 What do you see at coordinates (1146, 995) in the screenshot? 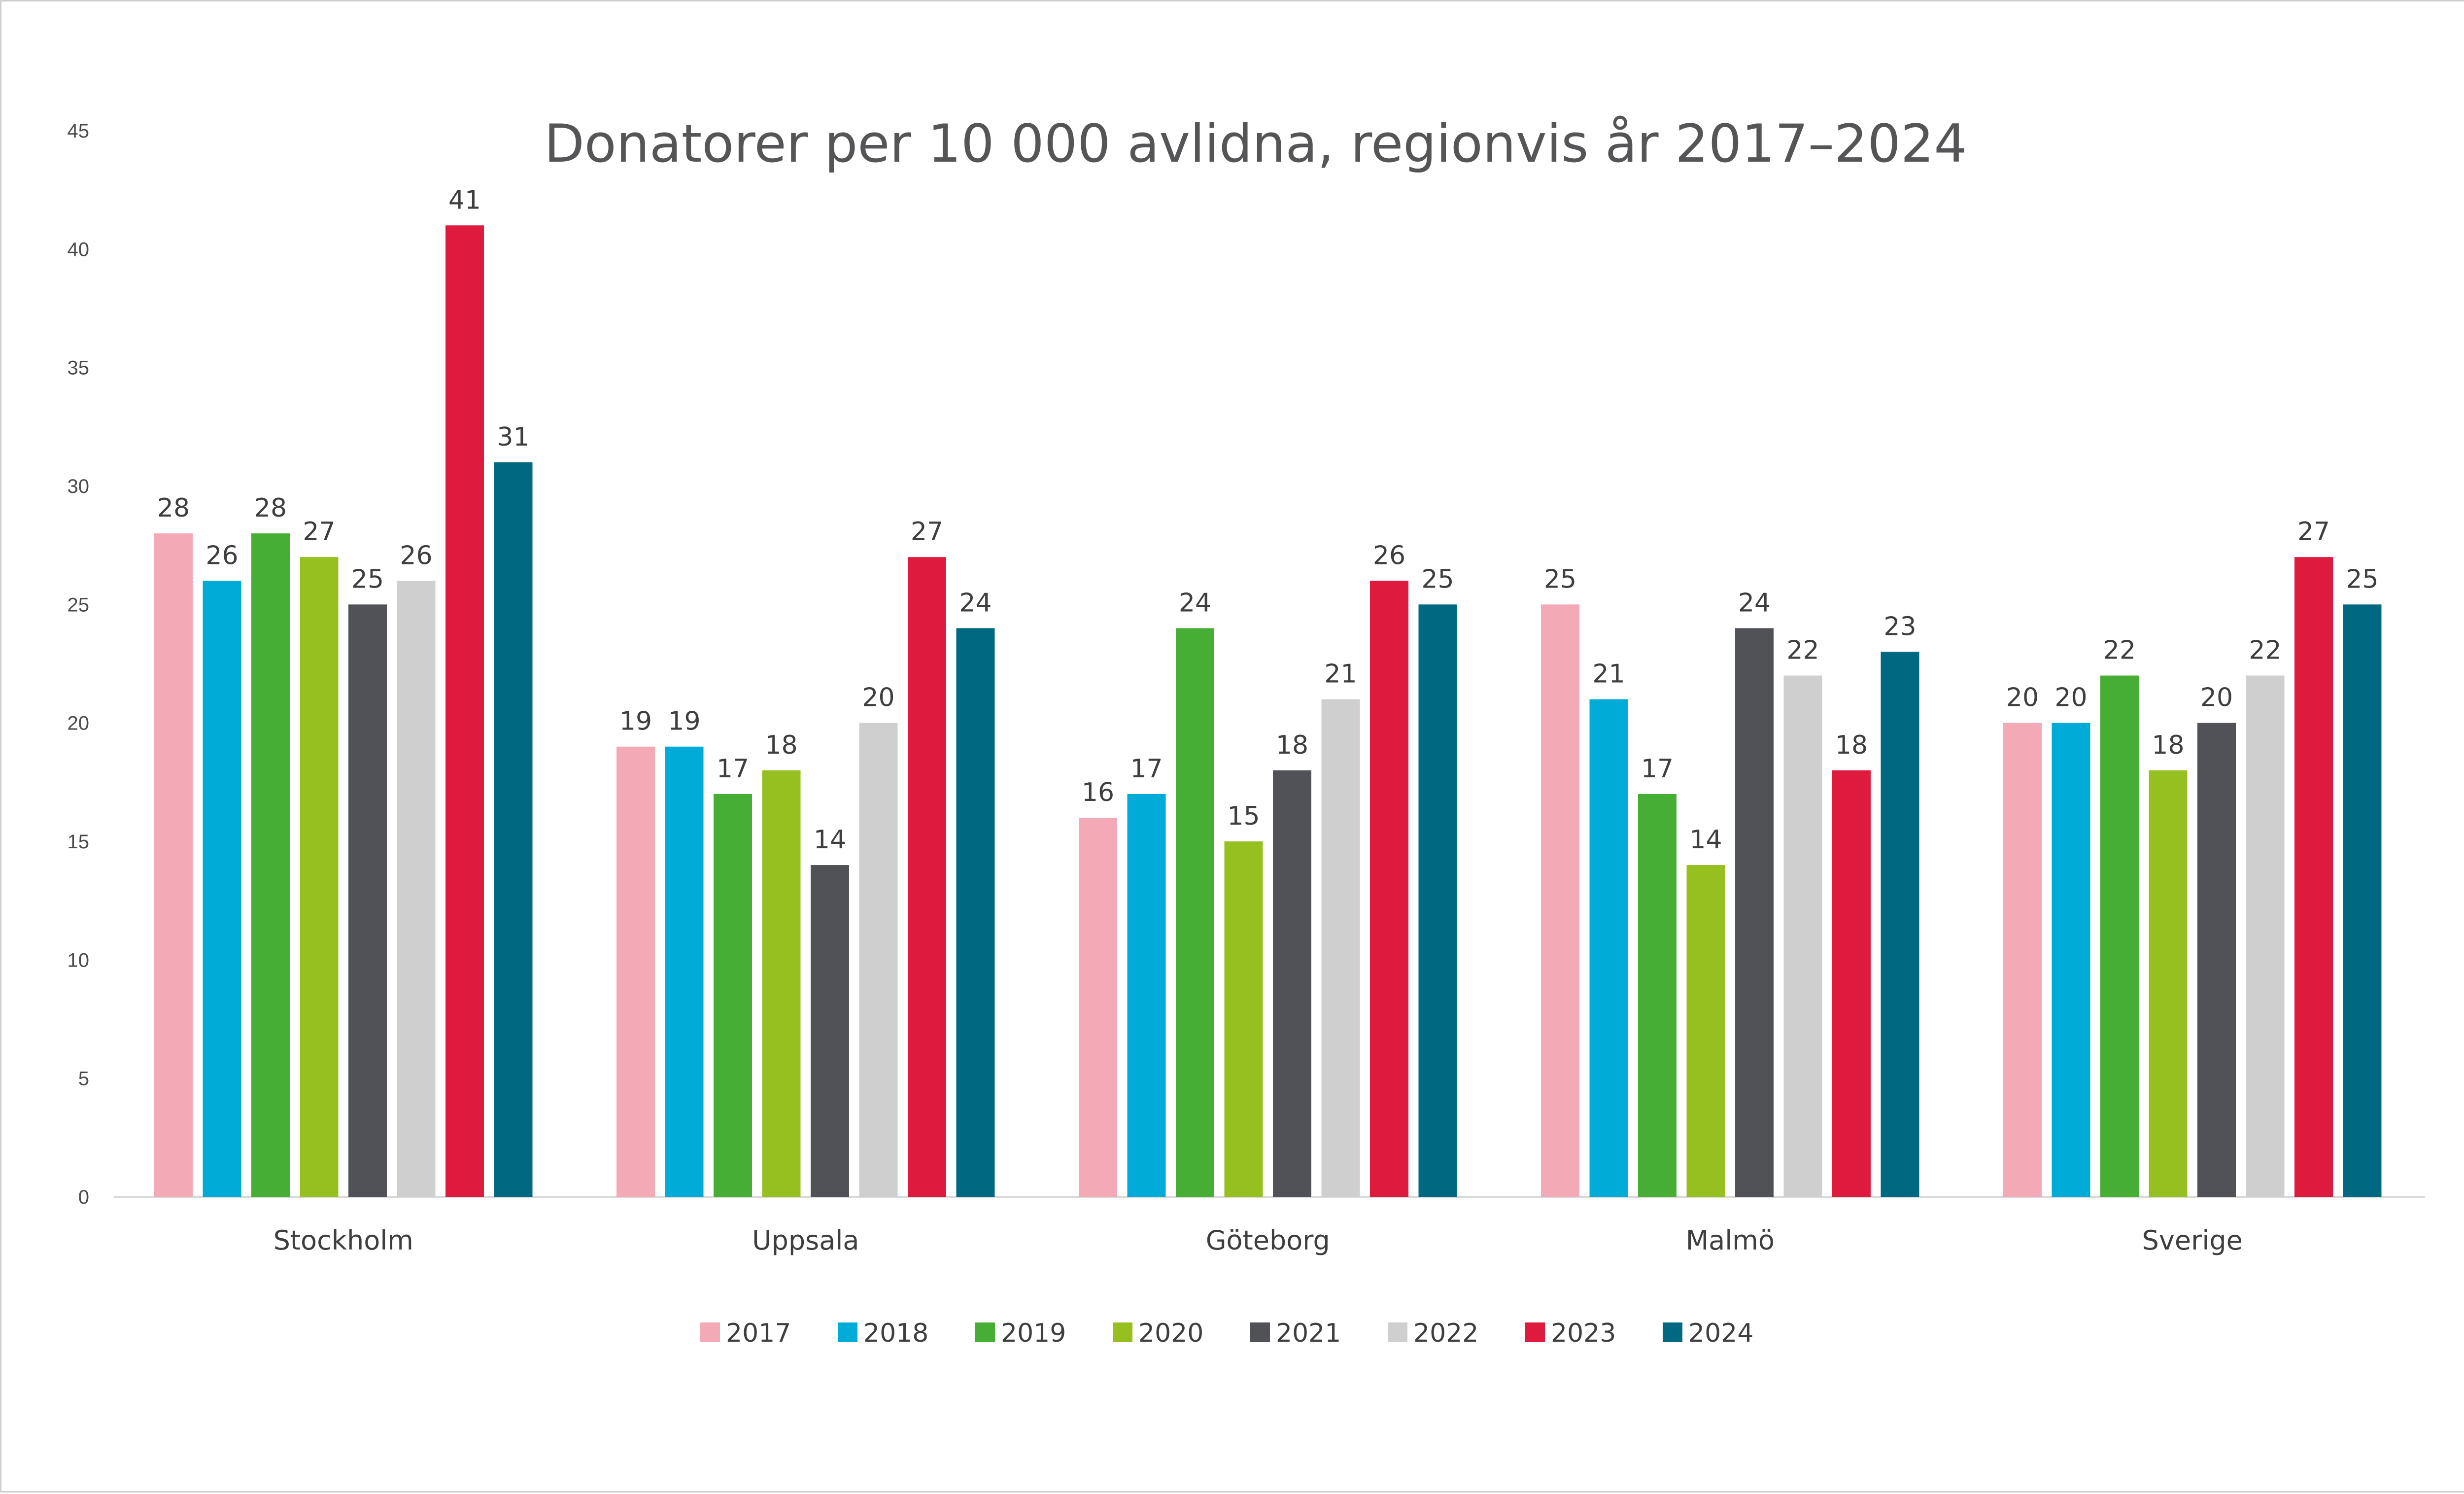
I see `bar-goteborg-2018` at bounding box center [1146, 995].